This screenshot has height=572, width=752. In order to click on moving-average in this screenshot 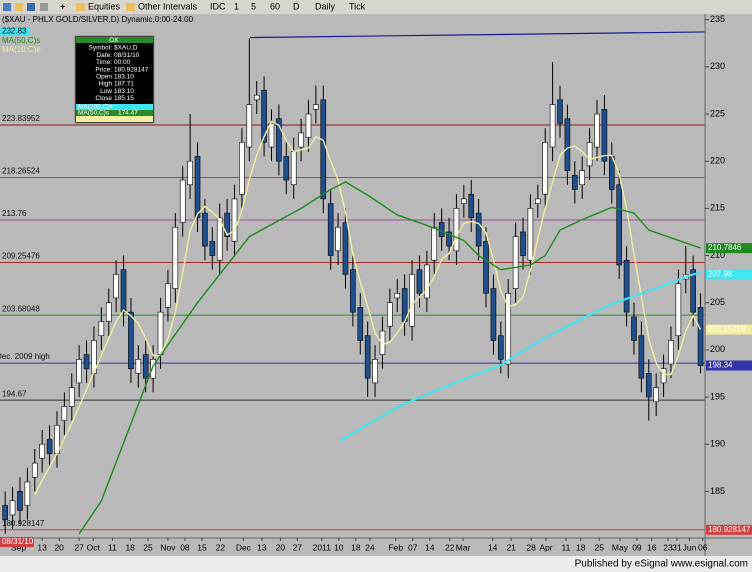, I will do `click(520, 356)`.